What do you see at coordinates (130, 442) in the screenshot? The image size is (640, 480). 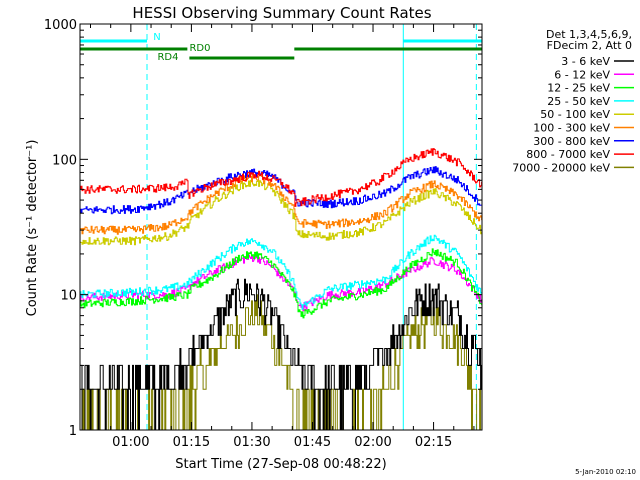 I see `x-tick-label: 01:00` at bounding box center [130, 442].